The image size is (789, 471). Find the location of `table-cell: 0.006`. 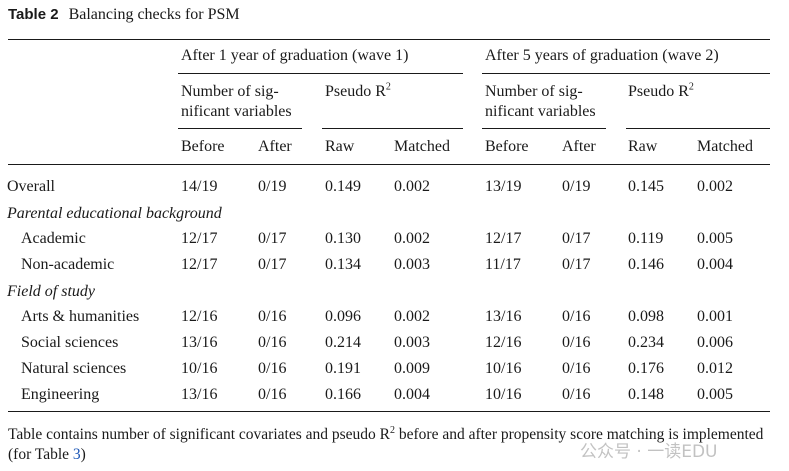

table-cell: 0.006 is located at coordinates (715, 342).